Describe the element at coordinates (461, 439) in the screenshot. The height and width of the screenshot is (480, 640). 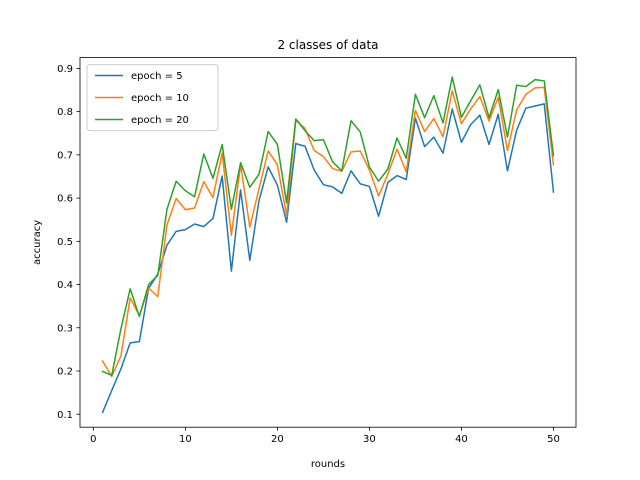
I see `x-tick-label: 40` at that location.